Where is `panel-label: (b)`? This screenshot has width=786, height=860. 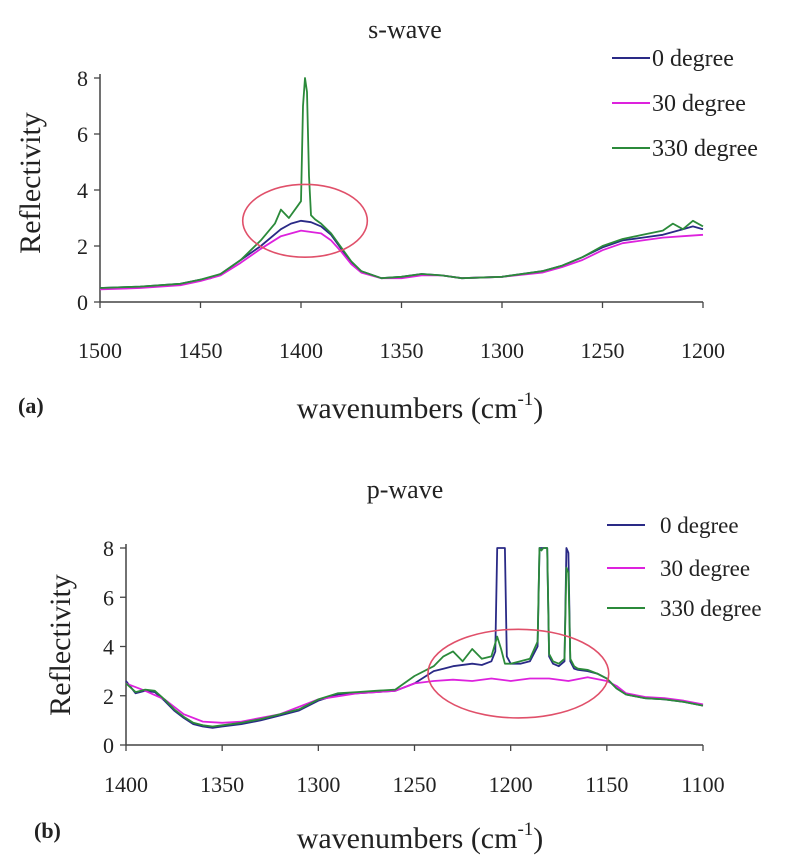
panel-label: (b) is located at coordinates (47, 830).